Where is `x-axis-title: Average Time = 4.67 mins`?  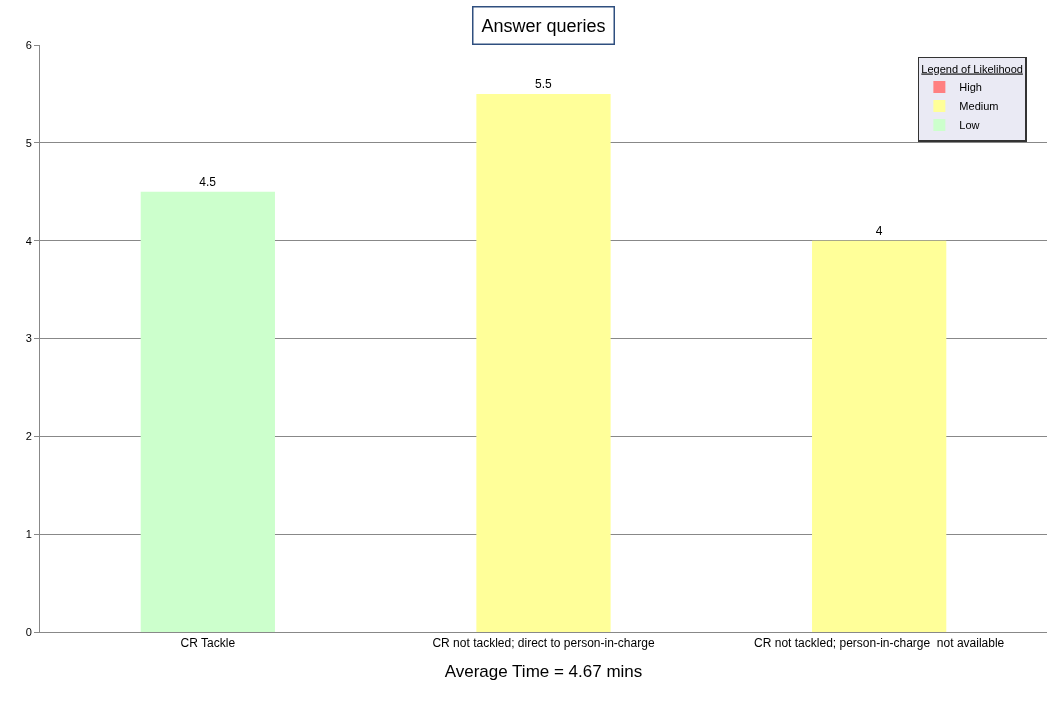
x-axis-title: Average Time = 4.67 mins is located at coordinates (543, 671).